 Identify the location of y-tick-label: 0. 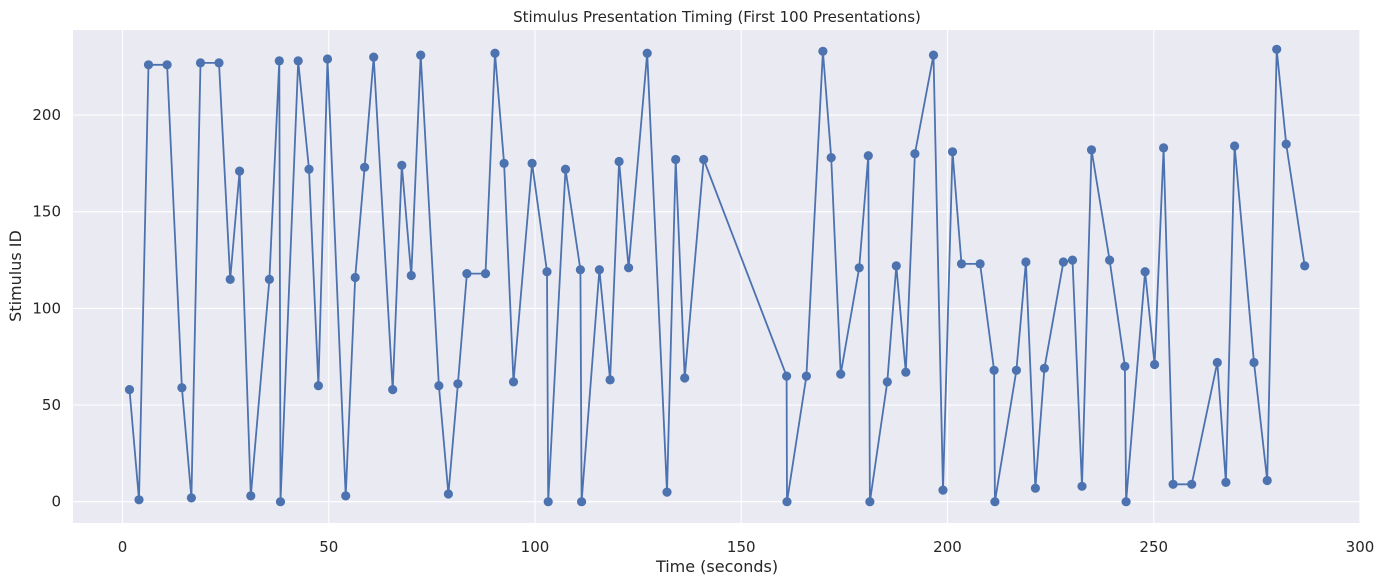
(56, 502).